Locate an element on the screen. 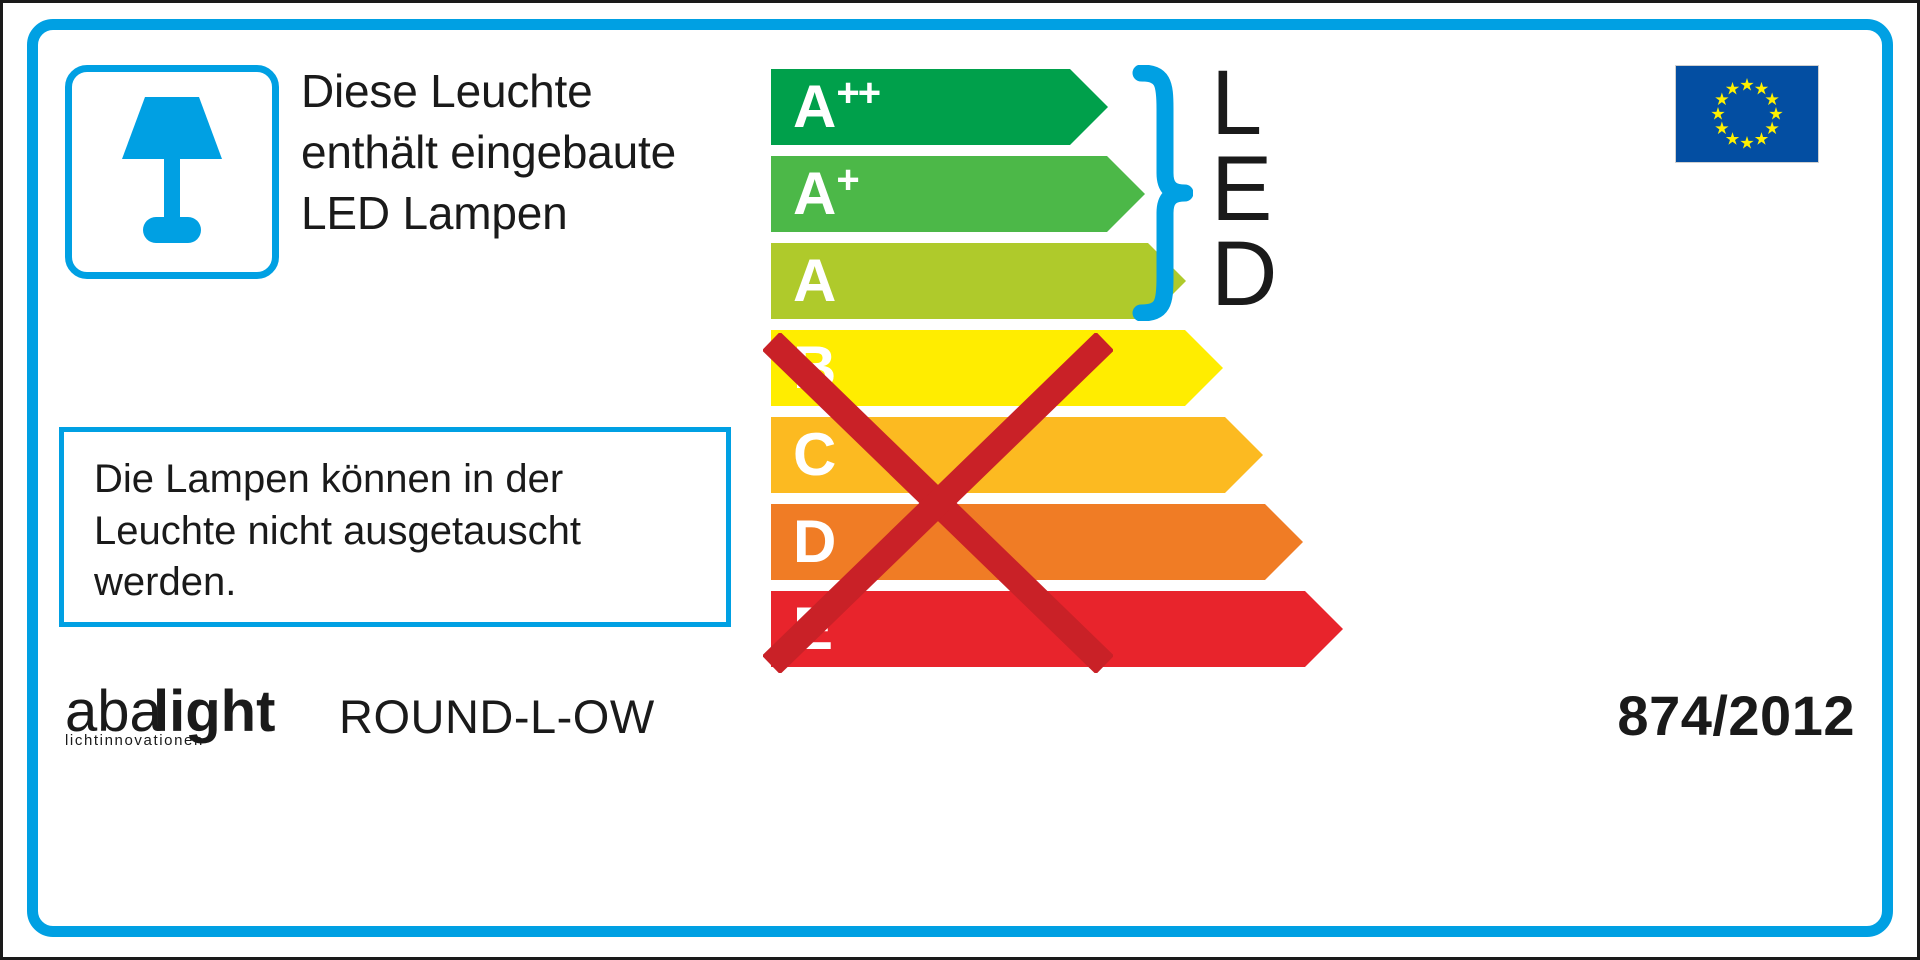 The height and width of the screenshot is (960, 1920). curly-brace-icon is located at coordinates (1162, 193).